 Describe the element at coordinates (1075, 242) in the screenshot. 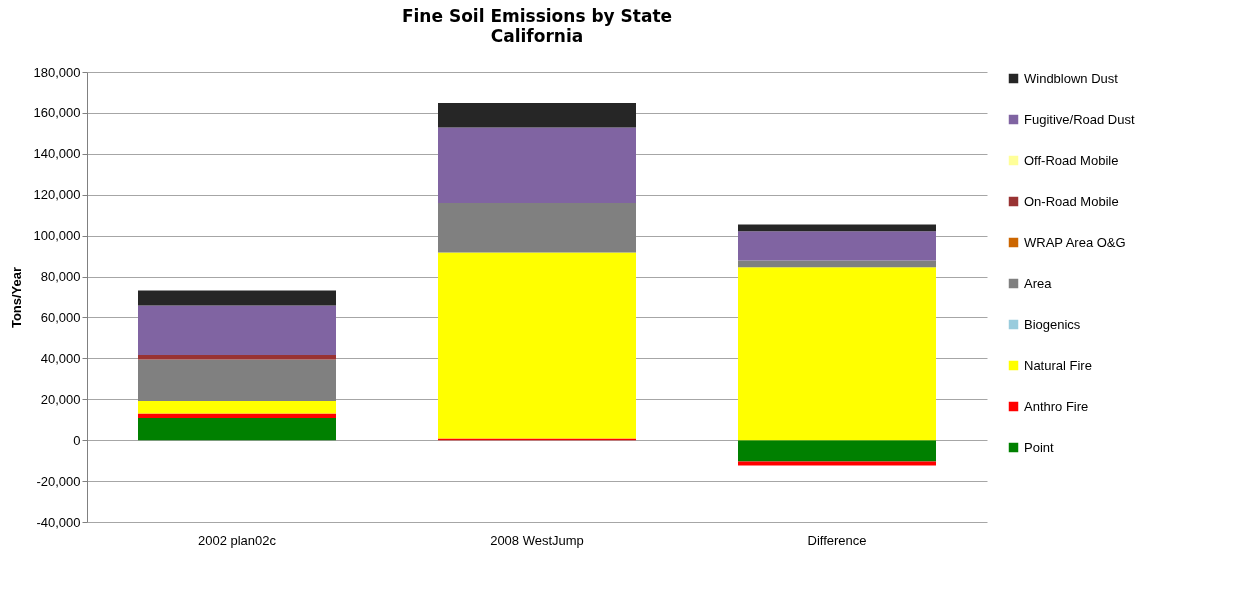

I see `legend-label: WRAP Area O&G` at that location.